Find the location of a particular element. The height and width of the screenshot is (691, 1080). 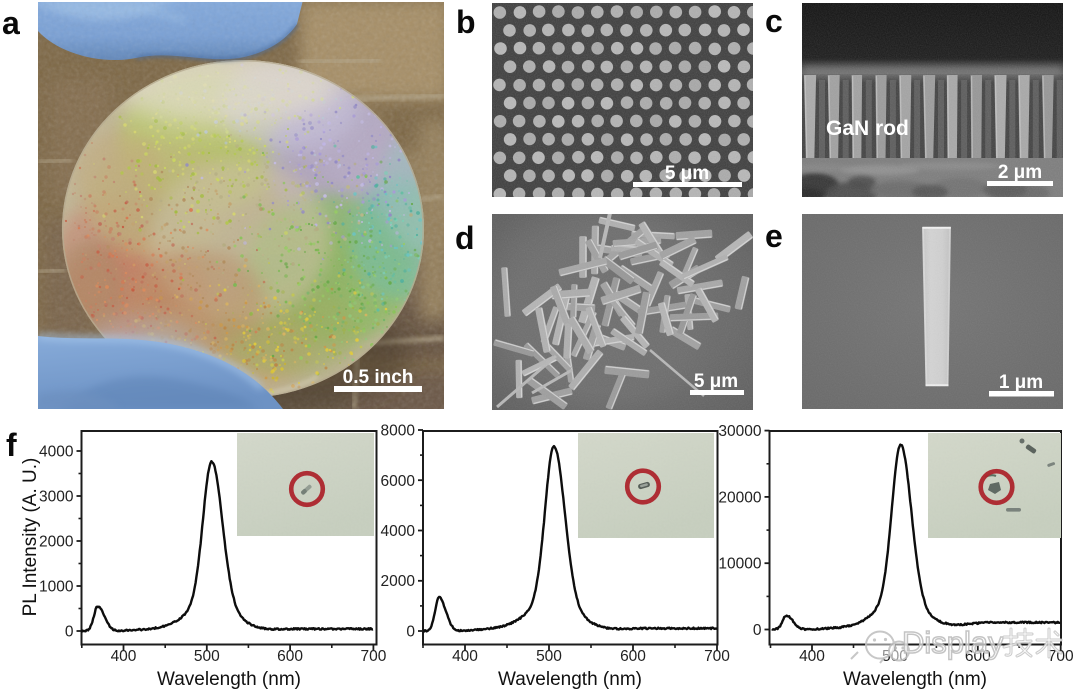

svg-text: PL Intensity (A. U.) is located at coordinates (30, 537).